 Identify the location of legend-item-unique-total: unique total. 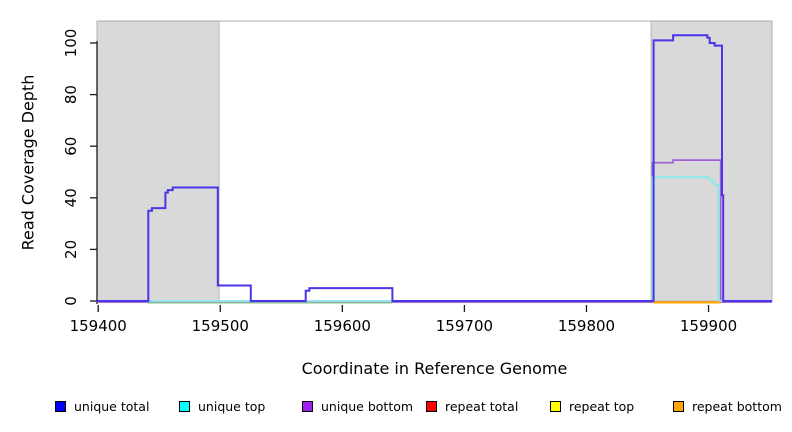
(102, 406).